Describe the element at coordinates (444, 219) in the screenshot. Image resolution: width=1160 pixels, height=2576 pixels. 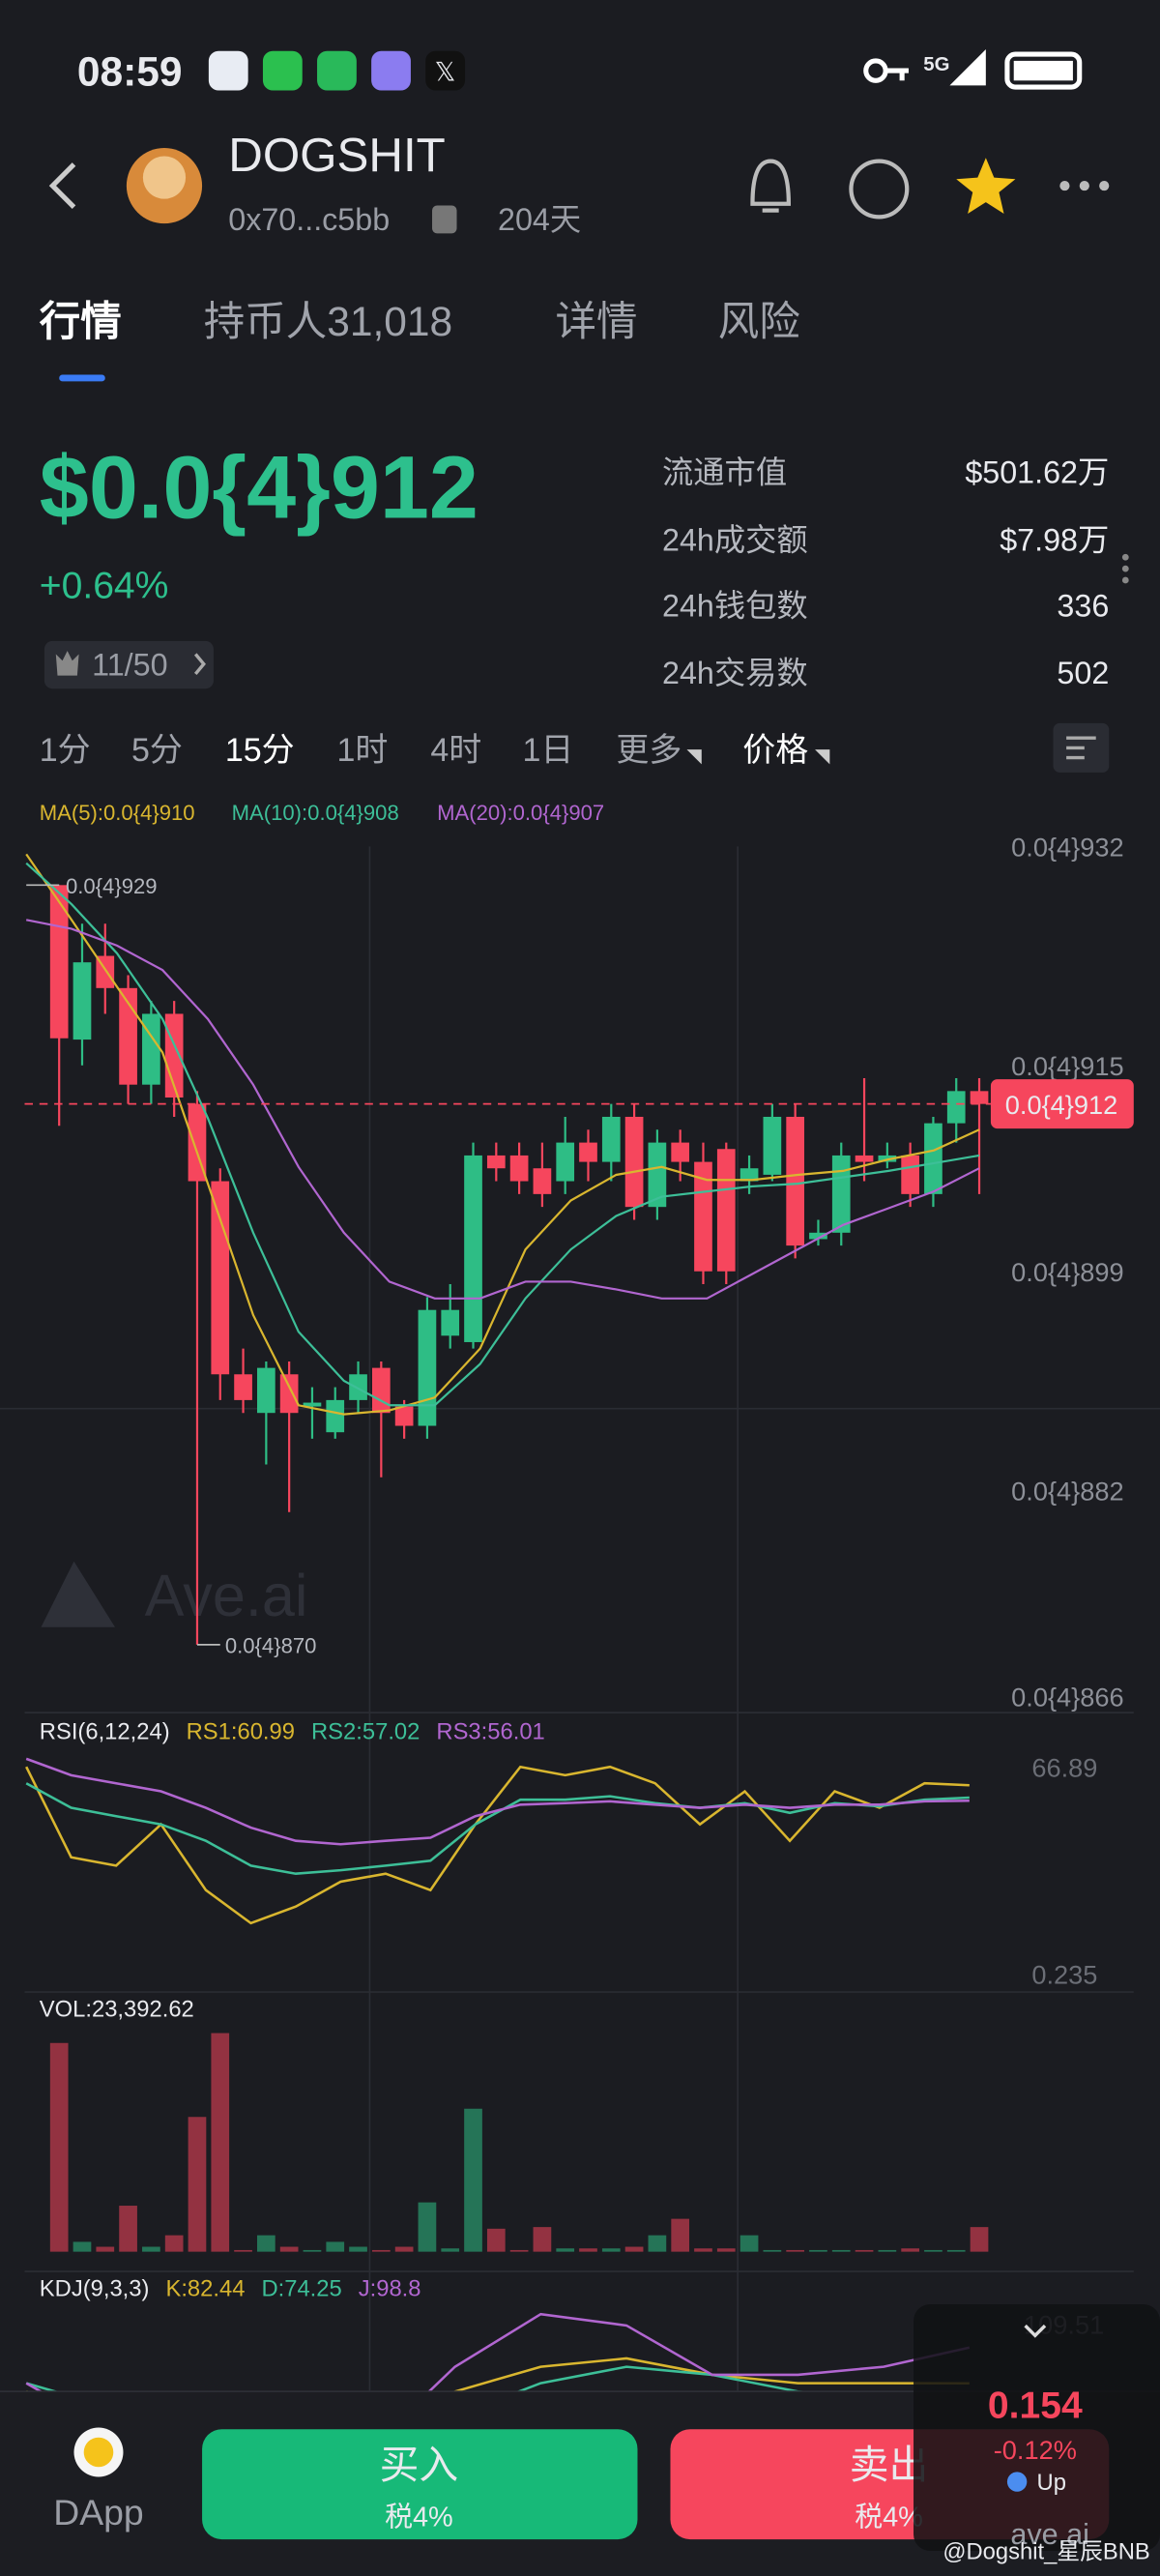
I see `copy-button` at that location.